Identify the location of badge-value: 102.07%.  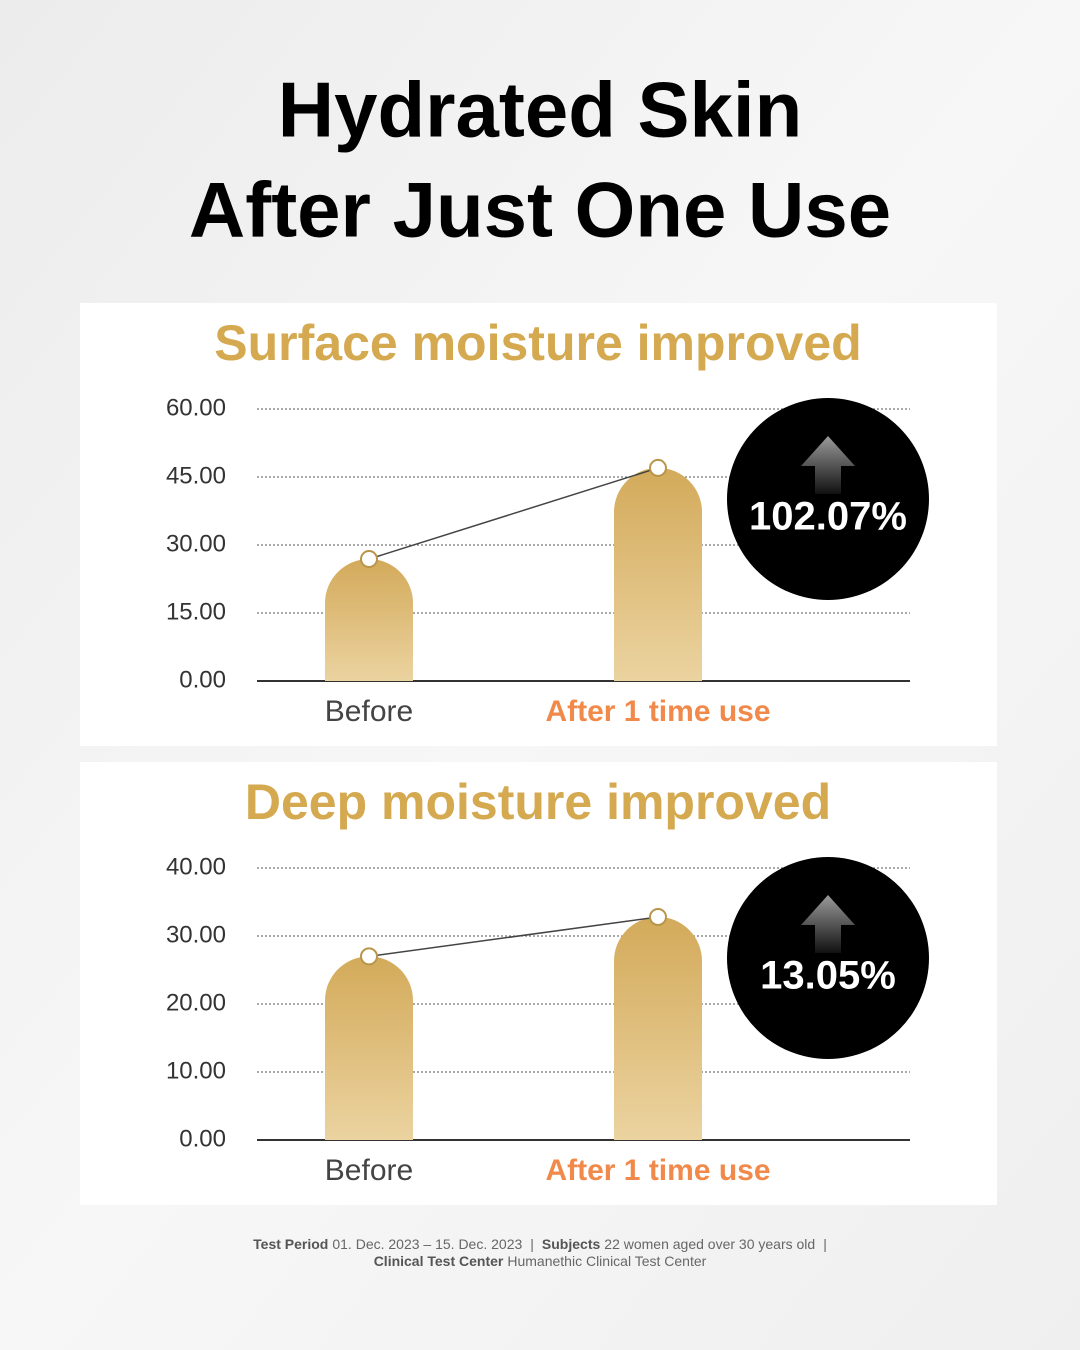
(828, 517).